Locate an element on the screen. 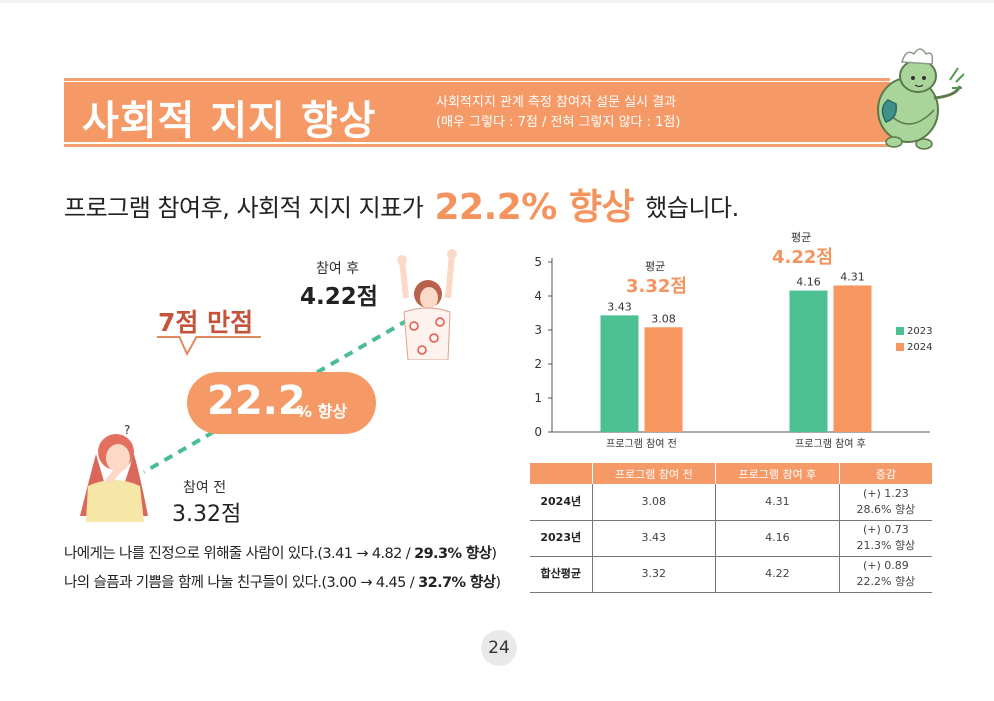  x-category-label: 프로그램 참여 후 is located at coordinates (830, 444).